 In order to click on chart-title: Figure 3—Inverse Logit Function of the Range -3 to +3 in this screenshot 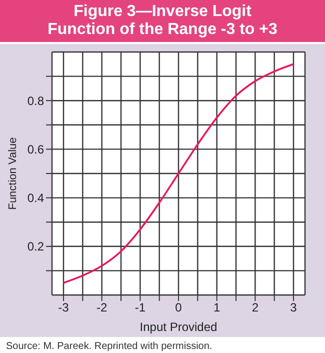, I will do `click(162, 21)`.